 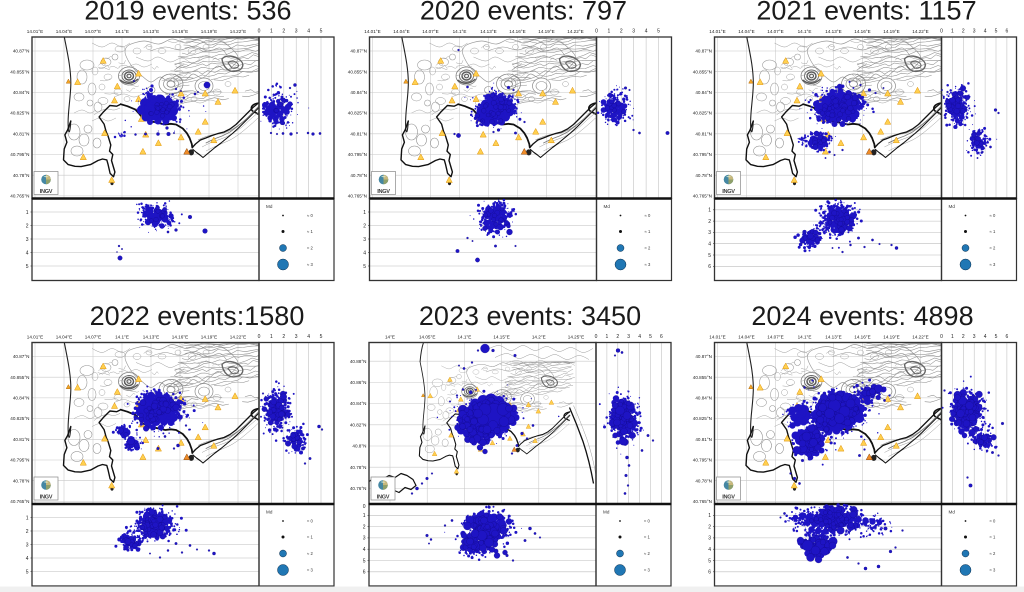 What do you see at coordinates (862, 31) in the screenshot?
I see `svg-text: 14.16°E` at bounding box center [862, 31].